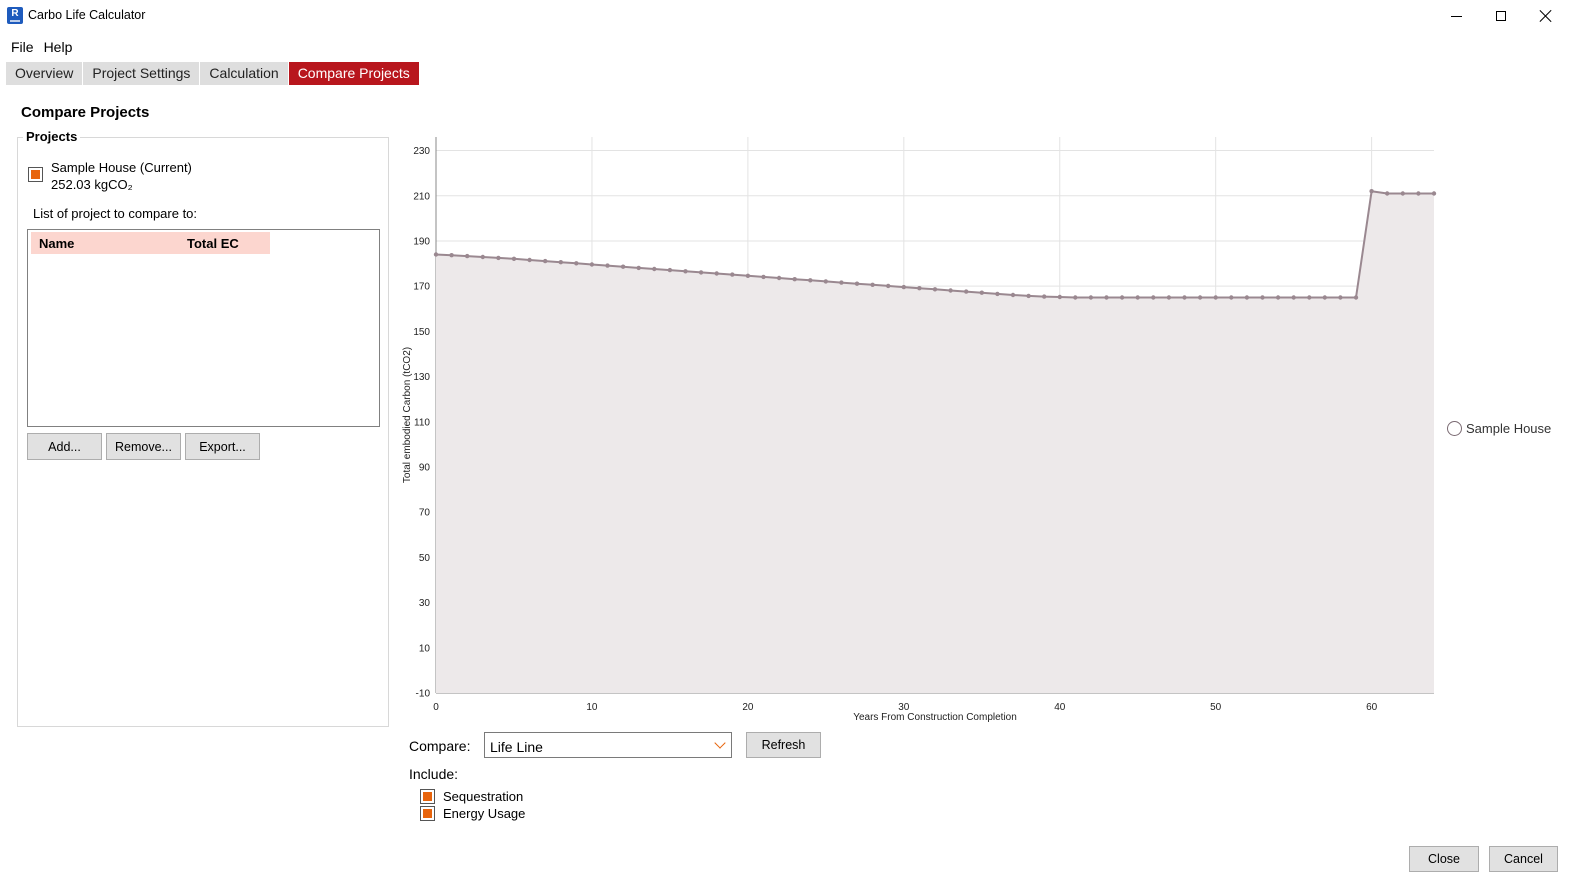  What do you see at coordinates (44, 73) in the screenshot?
I see `tab-overview: Overview` at bounding box center [44, 73].